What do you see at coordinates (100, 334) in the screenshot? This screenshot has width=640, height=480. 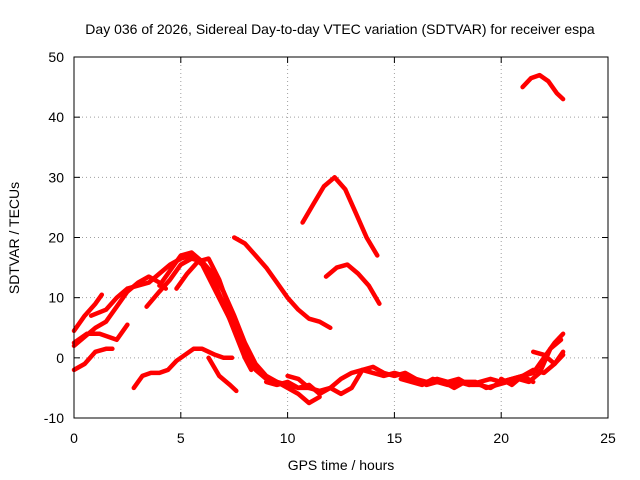 I see `series-line-s3` at bounding box center [100, 334].